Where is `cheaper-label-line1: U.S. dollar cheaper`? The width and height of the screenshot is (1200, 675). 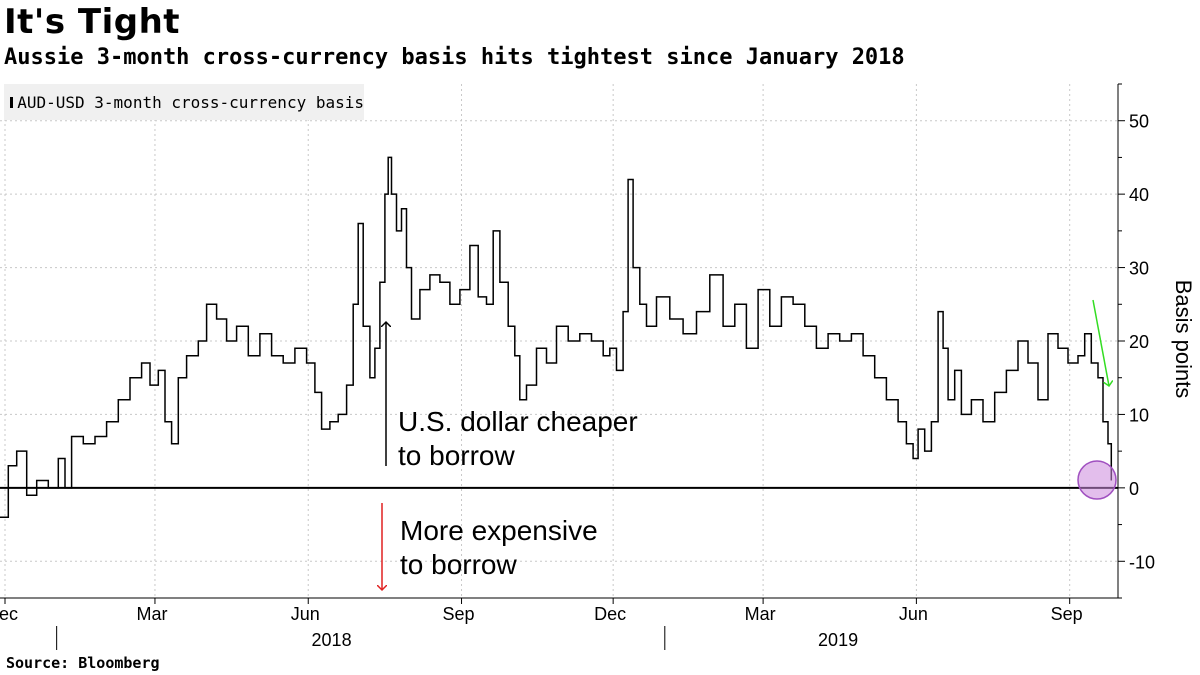
cheaper-label-line1: U.S. dollar cheaper is located at coordinates (518, 421).